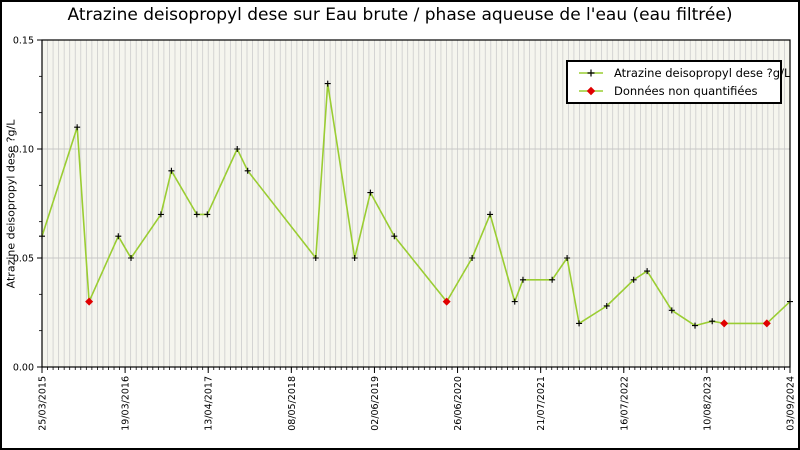 This screenshot has width=800, height=450. Describe the element at coordinates (23, 41) in the screenshot. I see `y-tick-label: 0.15` at that location.